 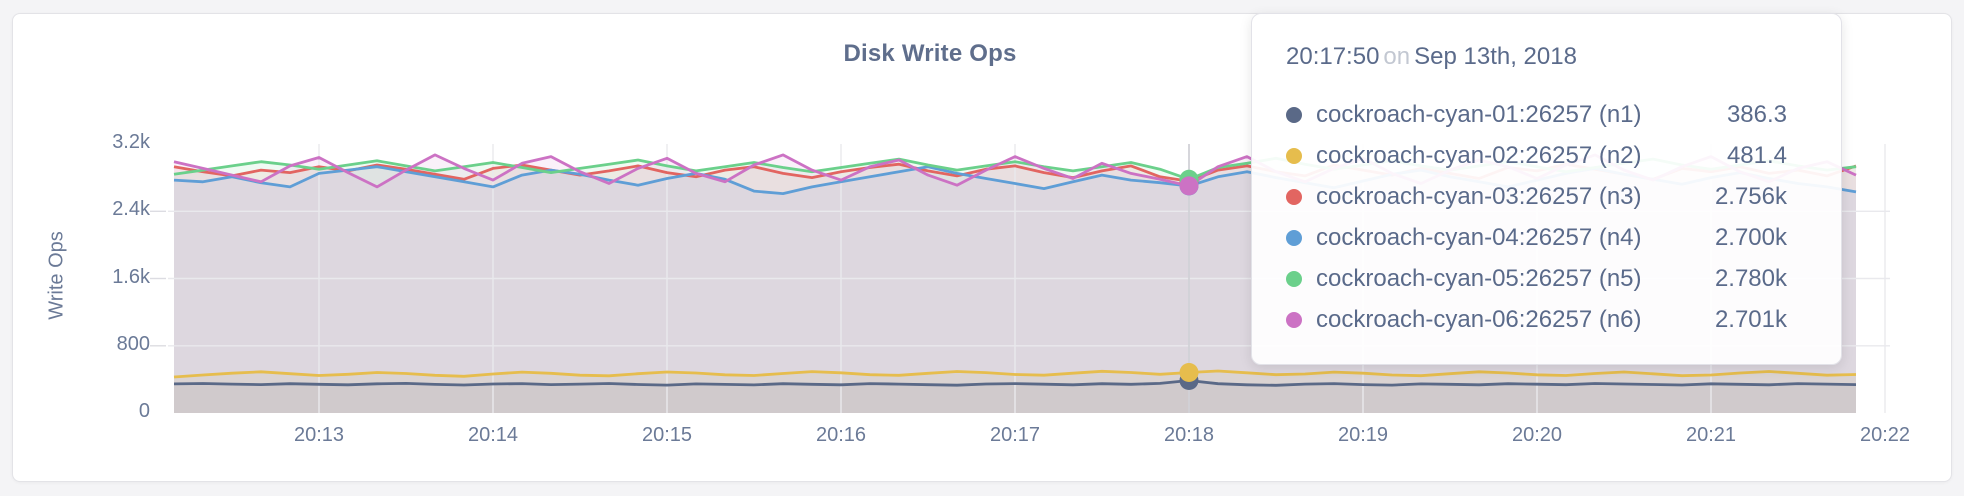 I want to click on tooltip-date: Sep 13th, 2018, so click(x=1495, y=56).